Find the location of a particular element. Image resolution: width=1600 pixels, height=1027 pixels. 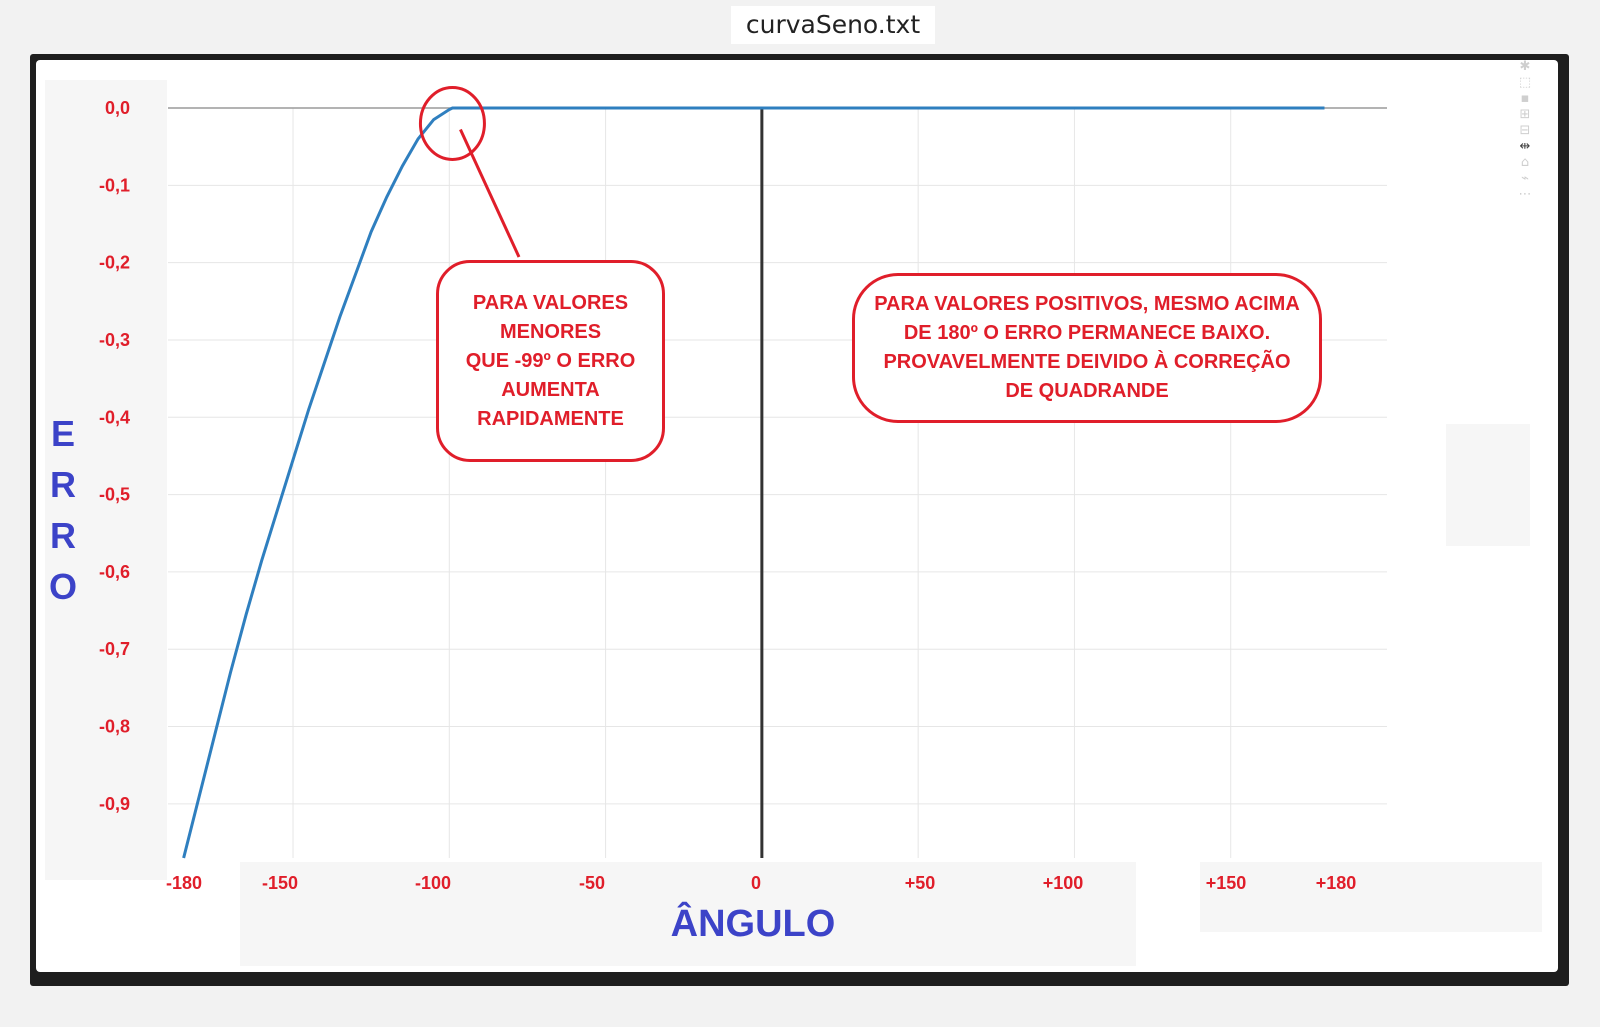

y-tick-label: -0,3 is located at coordinates (114, 340).